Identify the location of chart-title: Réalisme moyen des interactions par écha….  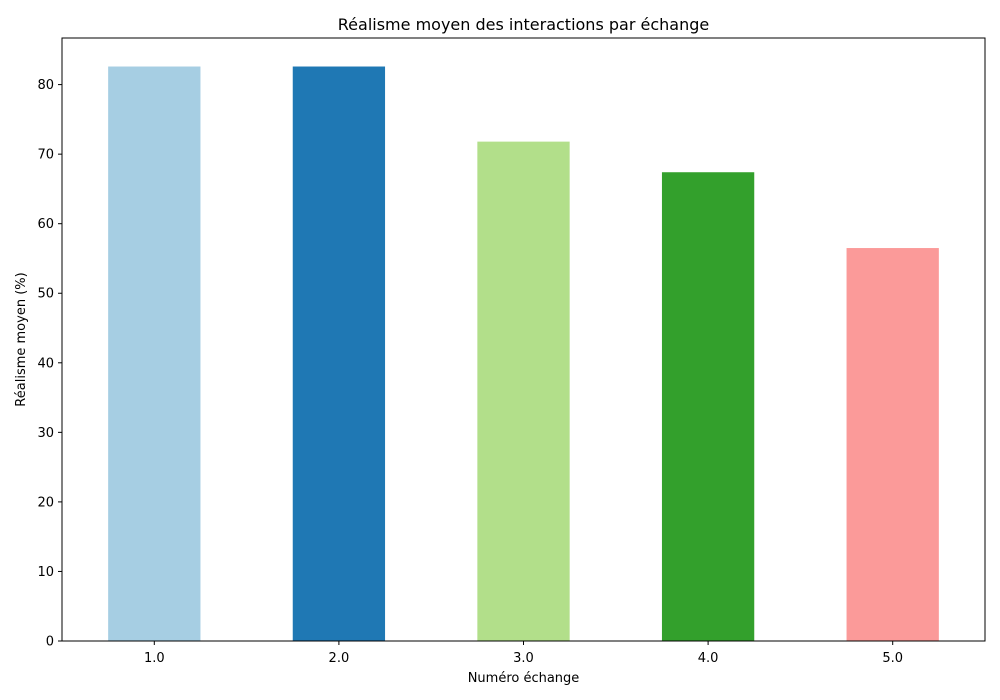
(523, 24).